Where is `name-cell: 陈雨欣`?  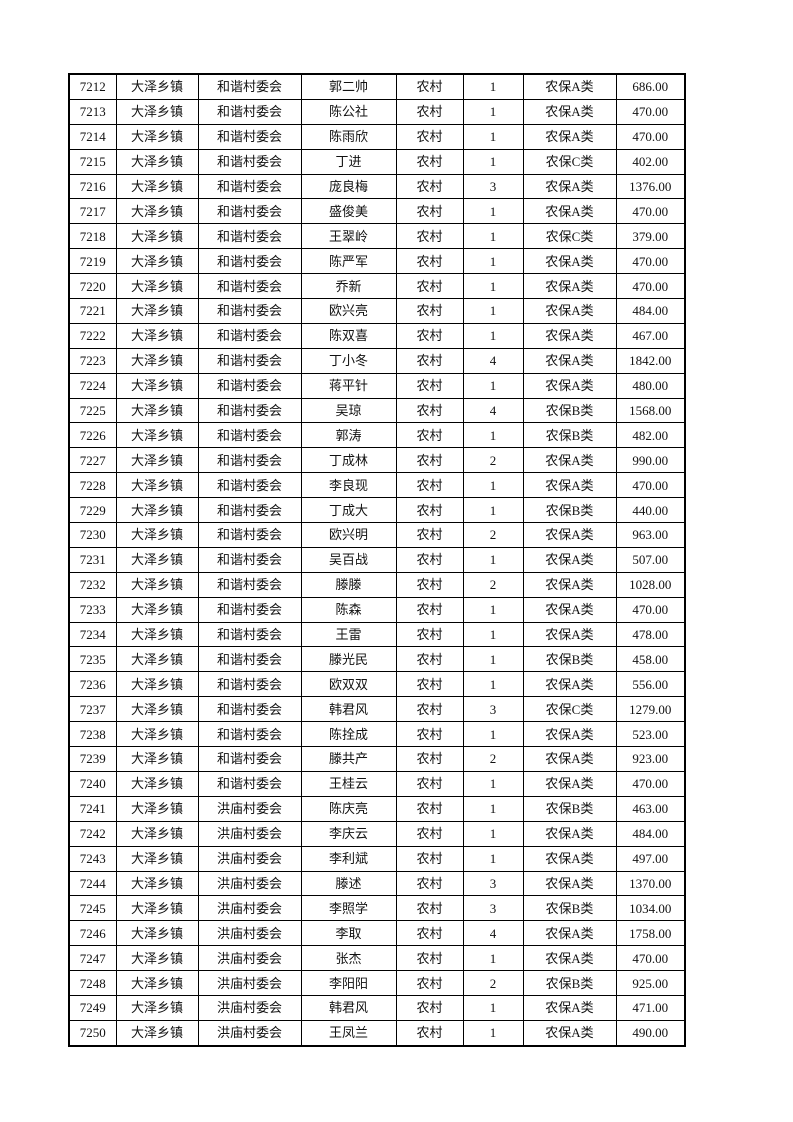 name-cell: 陈雨欣 is located at coordinates (348, 136).